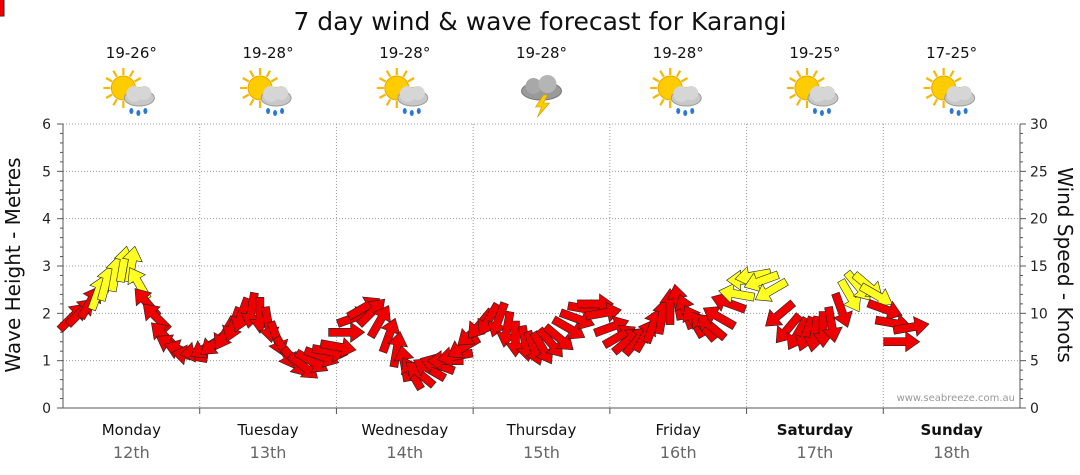  Describe the element at coordinates (1039, 267) in the screenshot. I see `right-tick-label: 15` at that location.